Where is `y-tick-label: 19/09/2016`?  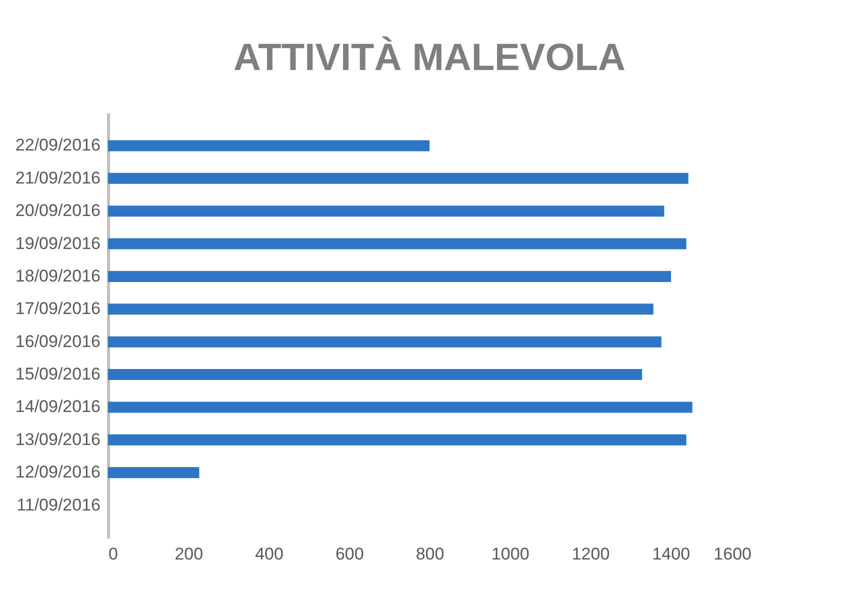
y-tick-label: 19/09/2016 is located at coordinates (57, 243).